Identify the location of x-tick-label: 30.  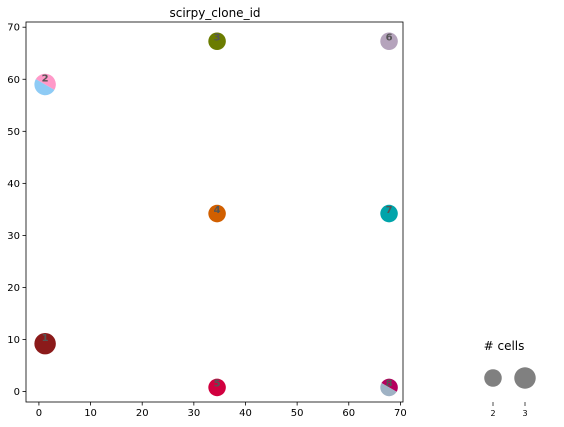
(193, 413).